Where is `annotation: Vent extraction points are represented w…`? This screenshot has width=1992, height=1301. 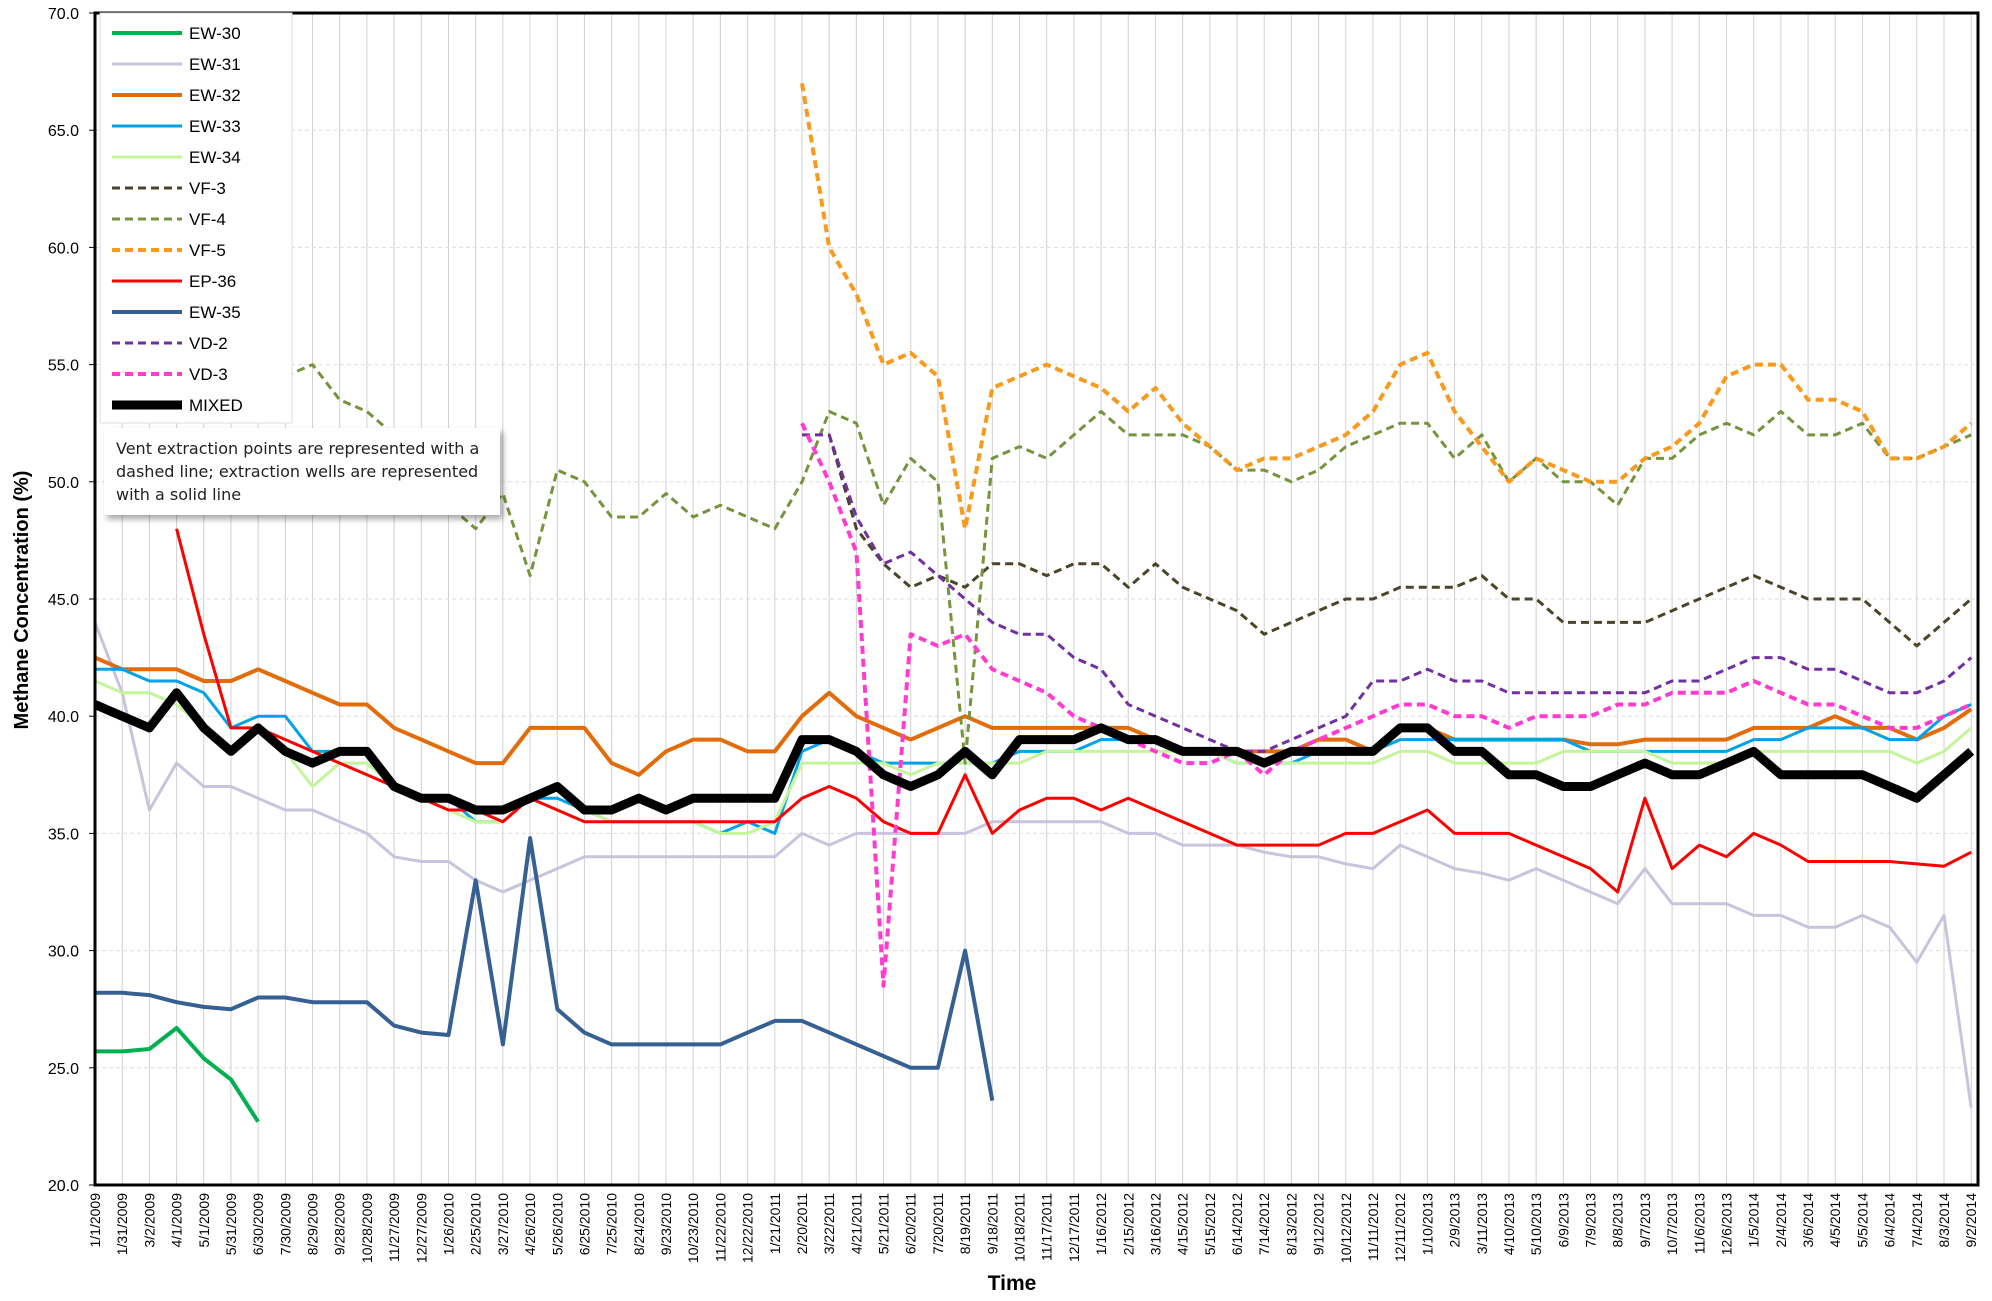 annotation: Vent extraction points are represented w… is located at coordinates (302, 471).